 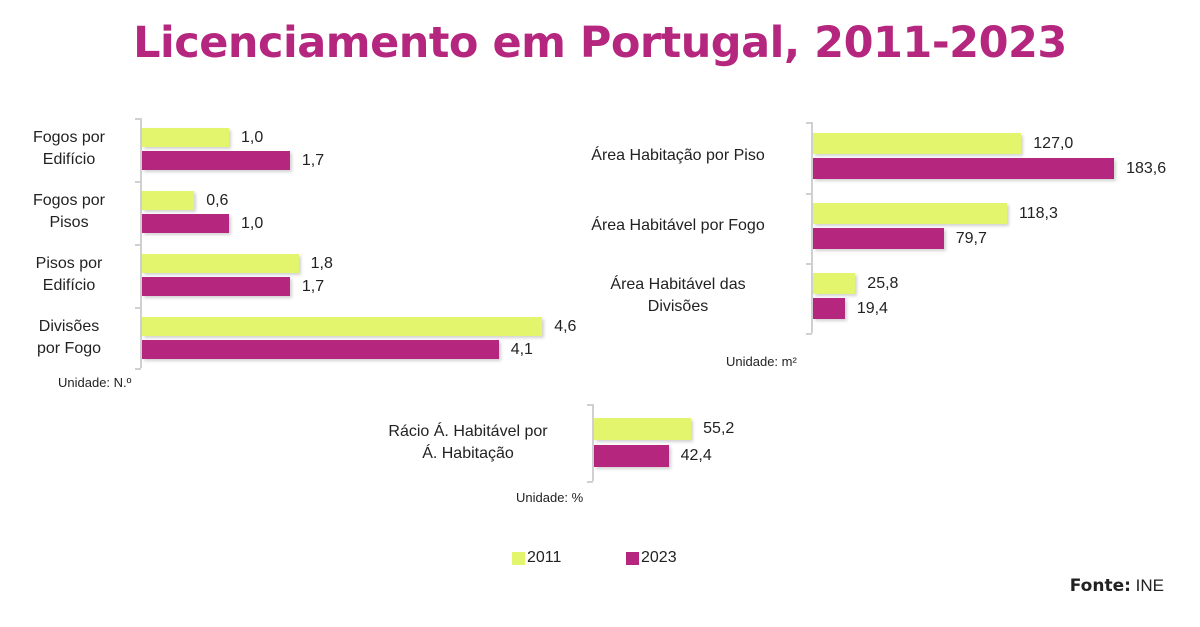 I want to click on category-label: Fogos por Pisos, so click(x=69, y=211).